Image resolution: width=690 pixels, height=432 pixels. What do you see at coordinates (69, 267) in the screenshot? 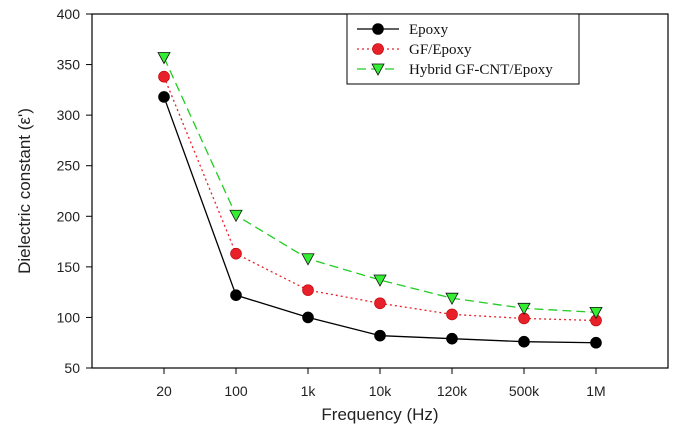
I see `y-tick-label: 150` at bounding box center [69, 267].